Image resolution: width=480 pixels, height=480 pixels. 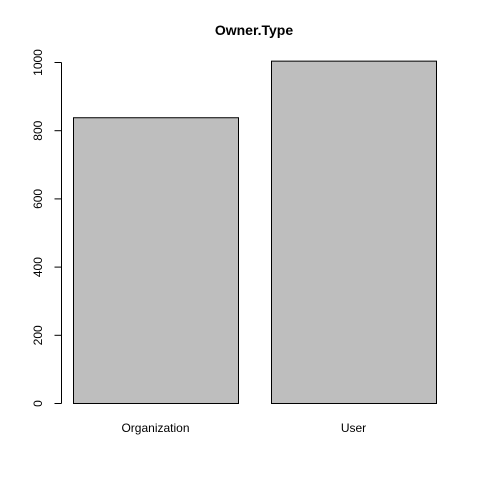 What do you see at coordinates (254, 30) in the screenshot?
I see `chart-title: Owner.Type` at bounding box center [254, 30].